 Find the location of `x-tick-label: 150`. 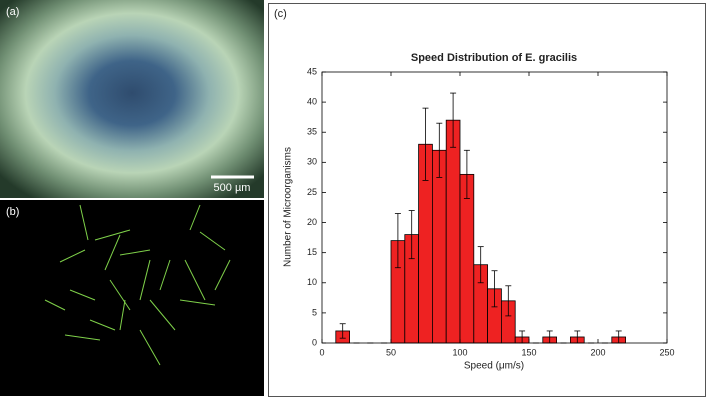

x-tick-label: 150 is located at coordinates (528, 352).